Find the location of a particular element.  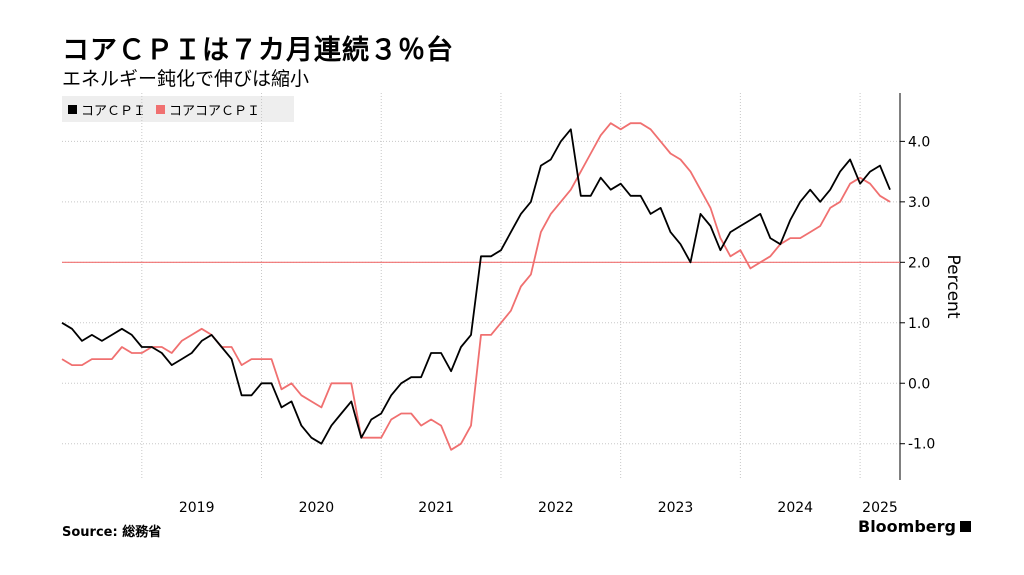

y-tick-label: 0.0 is located at coordinates (919, 384).